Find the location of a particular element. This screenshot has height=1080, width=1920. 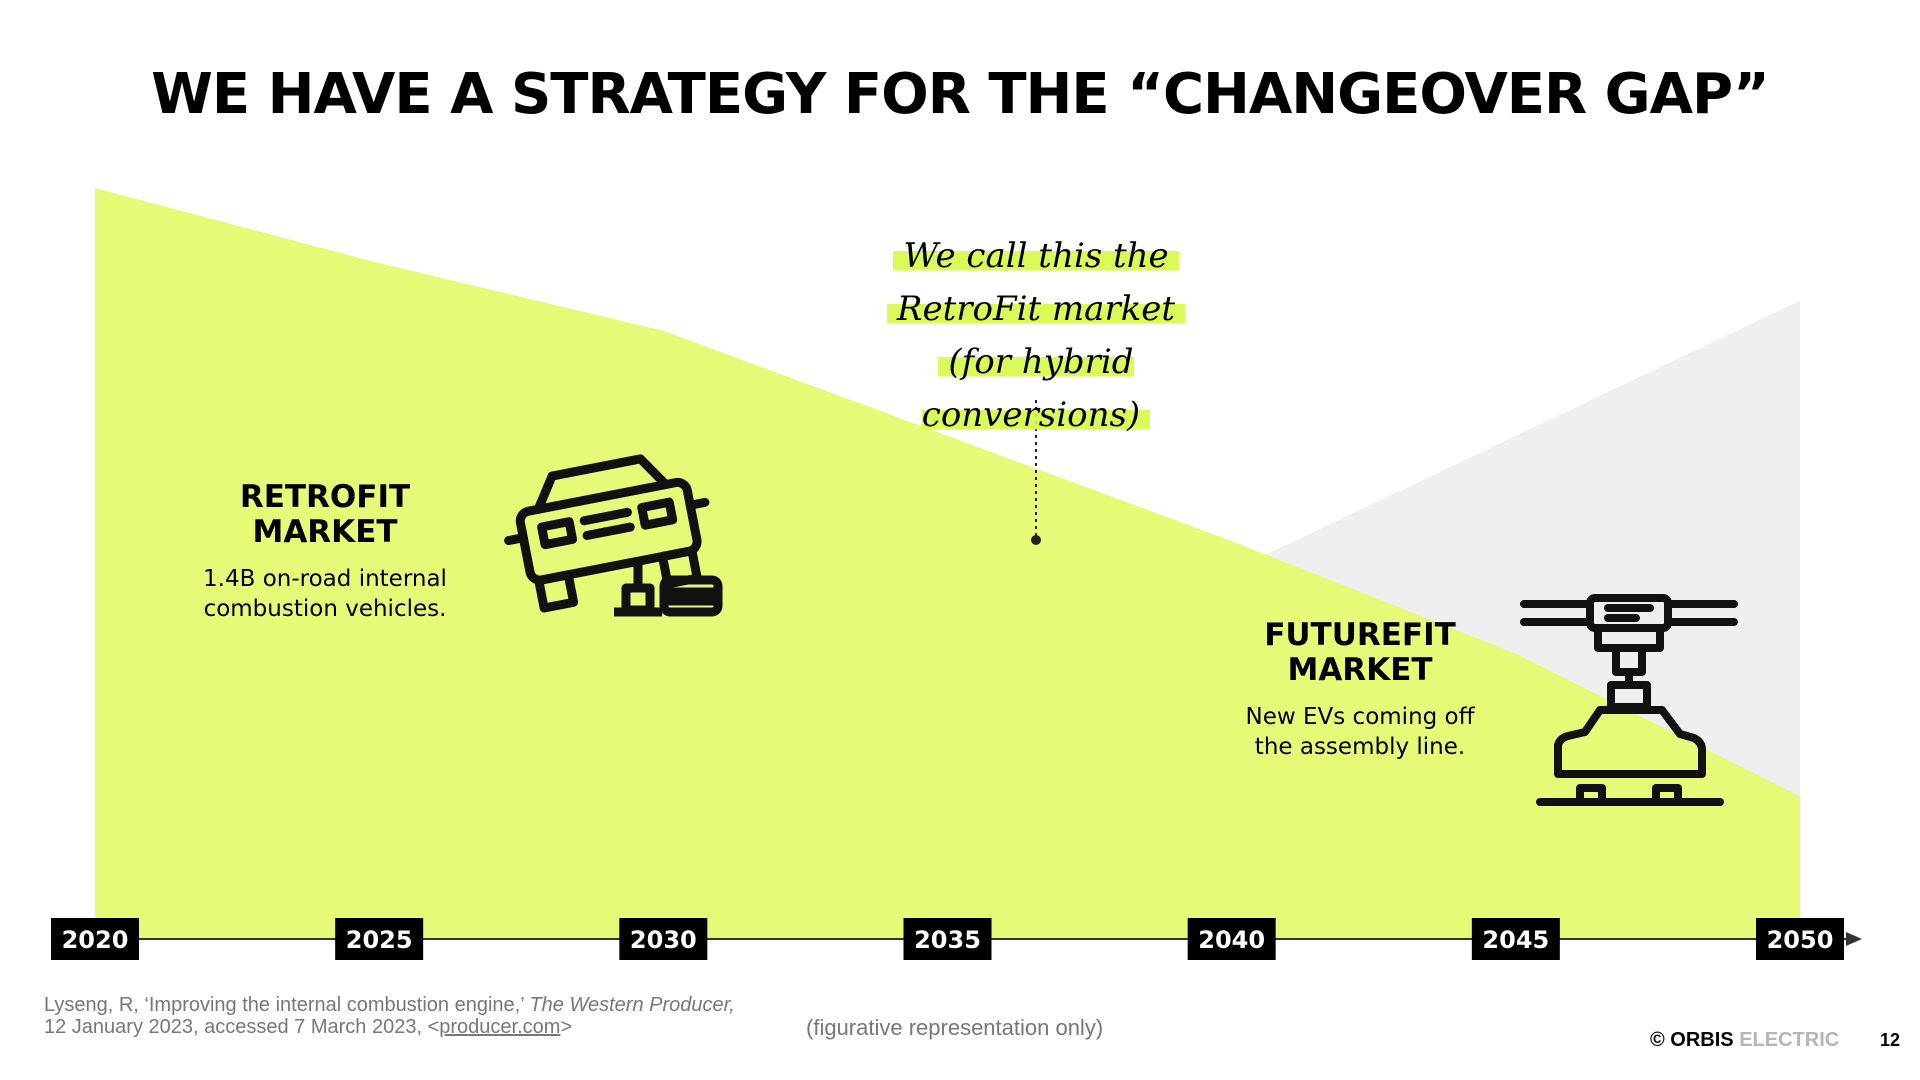

retrofit-desc-line2: combustion vehicles. is located at coordinates (325, 609).